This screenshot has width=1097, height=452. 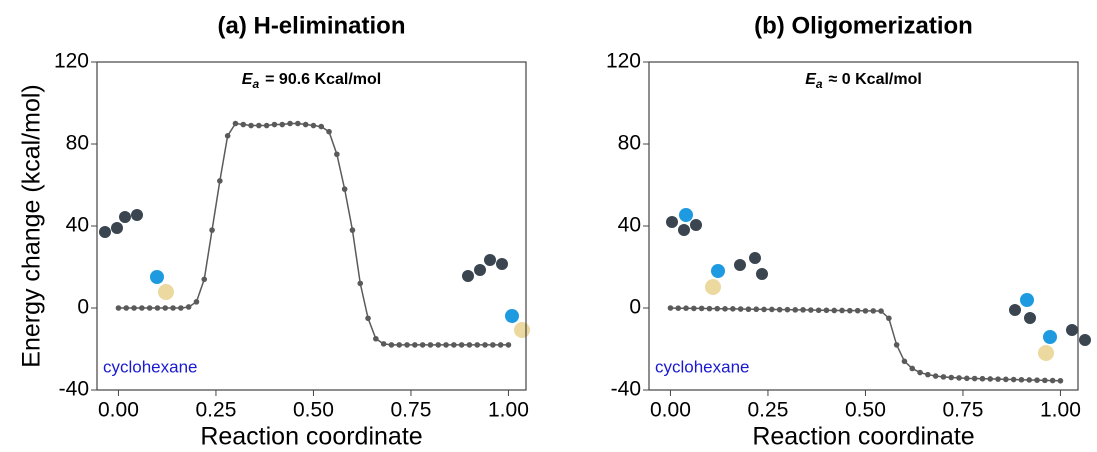 I want to click on y-tick-label: 40, so click(x=629, y=225).